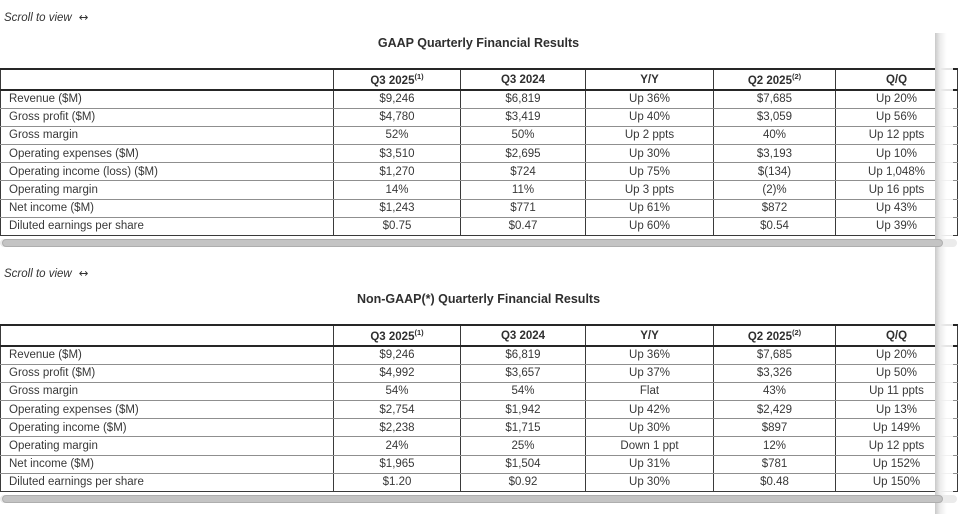 Image resolution: width=960 pixels, height=528 pixels. I want to click on cell-value: $1,965, so click(397, 464).